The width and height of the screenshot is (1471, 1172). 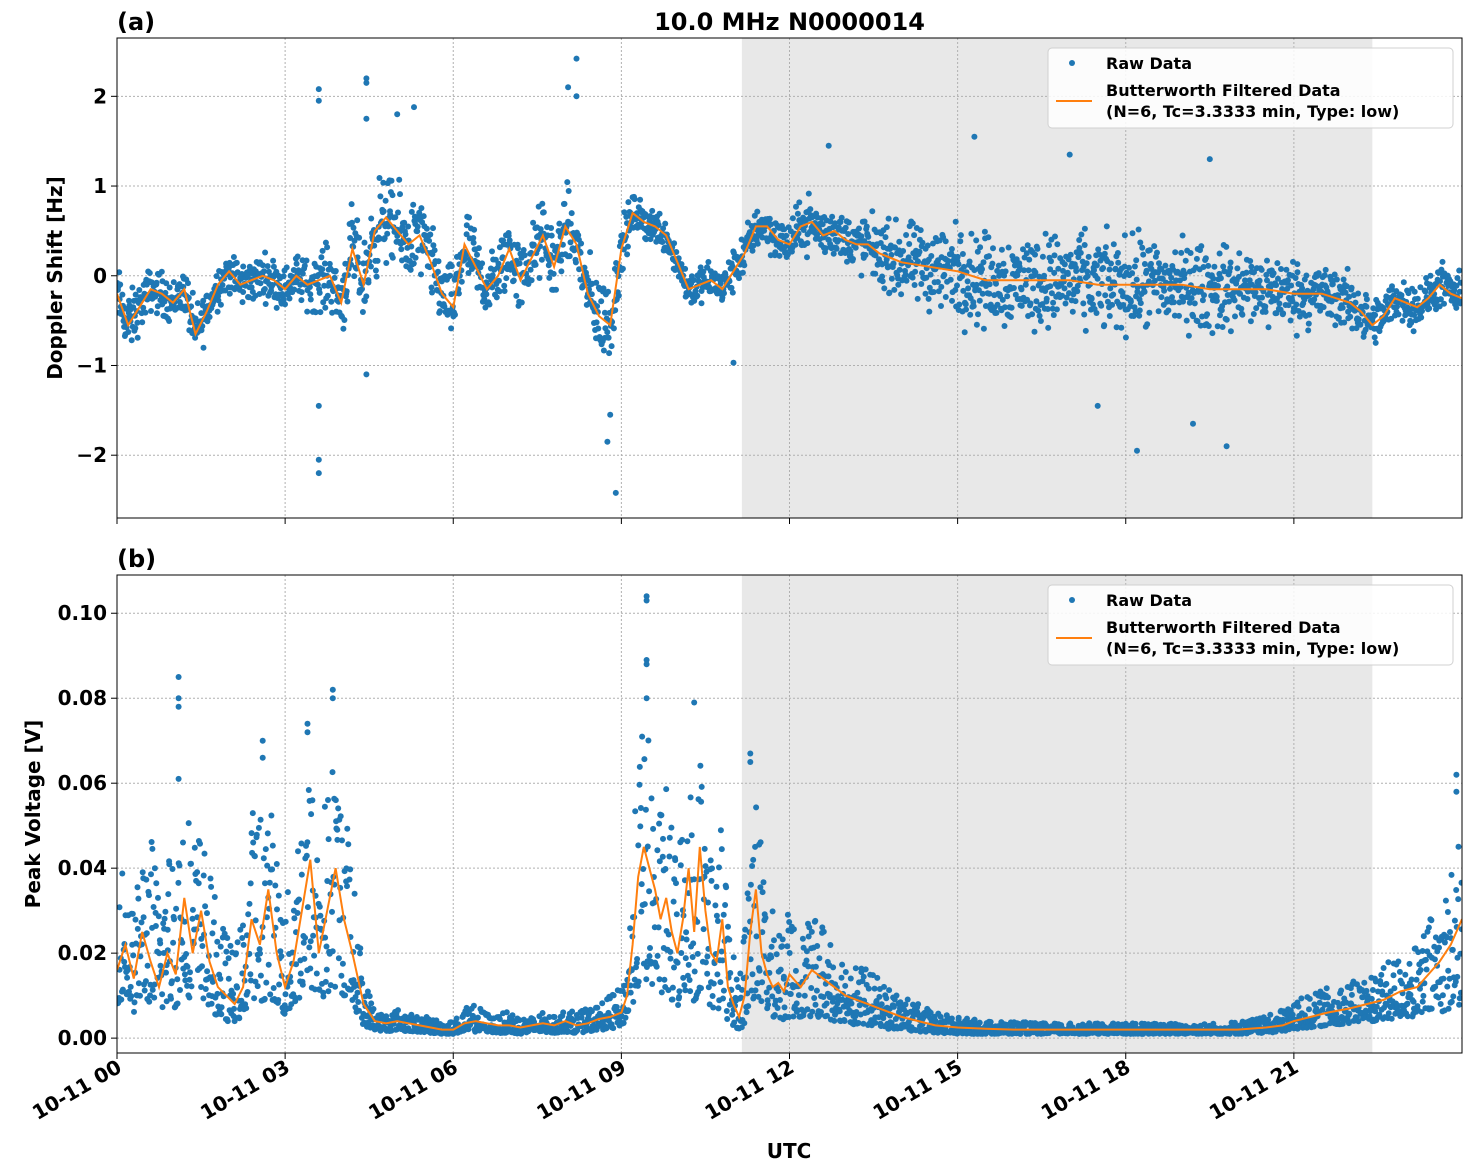 What do you see at coordinates (789, 22) in the screenshot?
I see `chart-title: 10.0 MHz N0000014` at bounding box center [789, 22].